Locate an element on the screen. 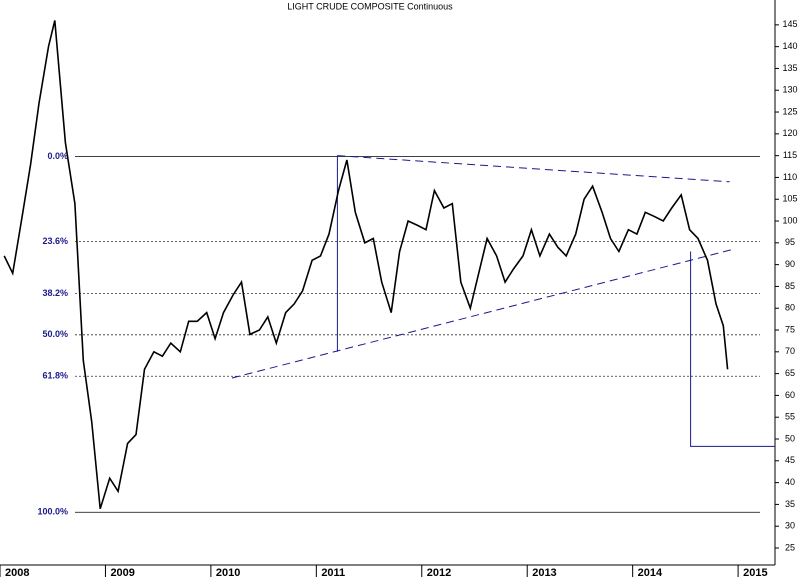 The image size is (800, 585). y-tick-label: 145 is located at coordinates (789, 24).